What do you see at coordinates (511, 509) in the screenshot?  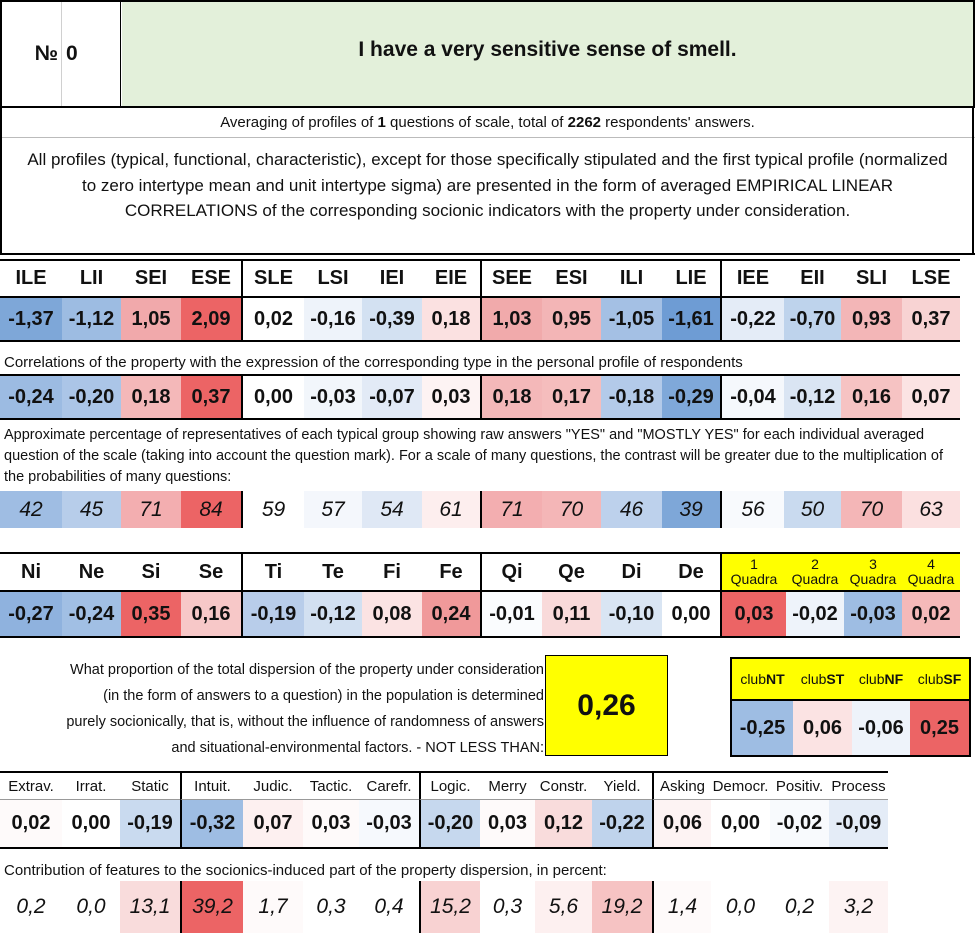 I see `type-percentage-value: 71` at bounding box center [511, 509].